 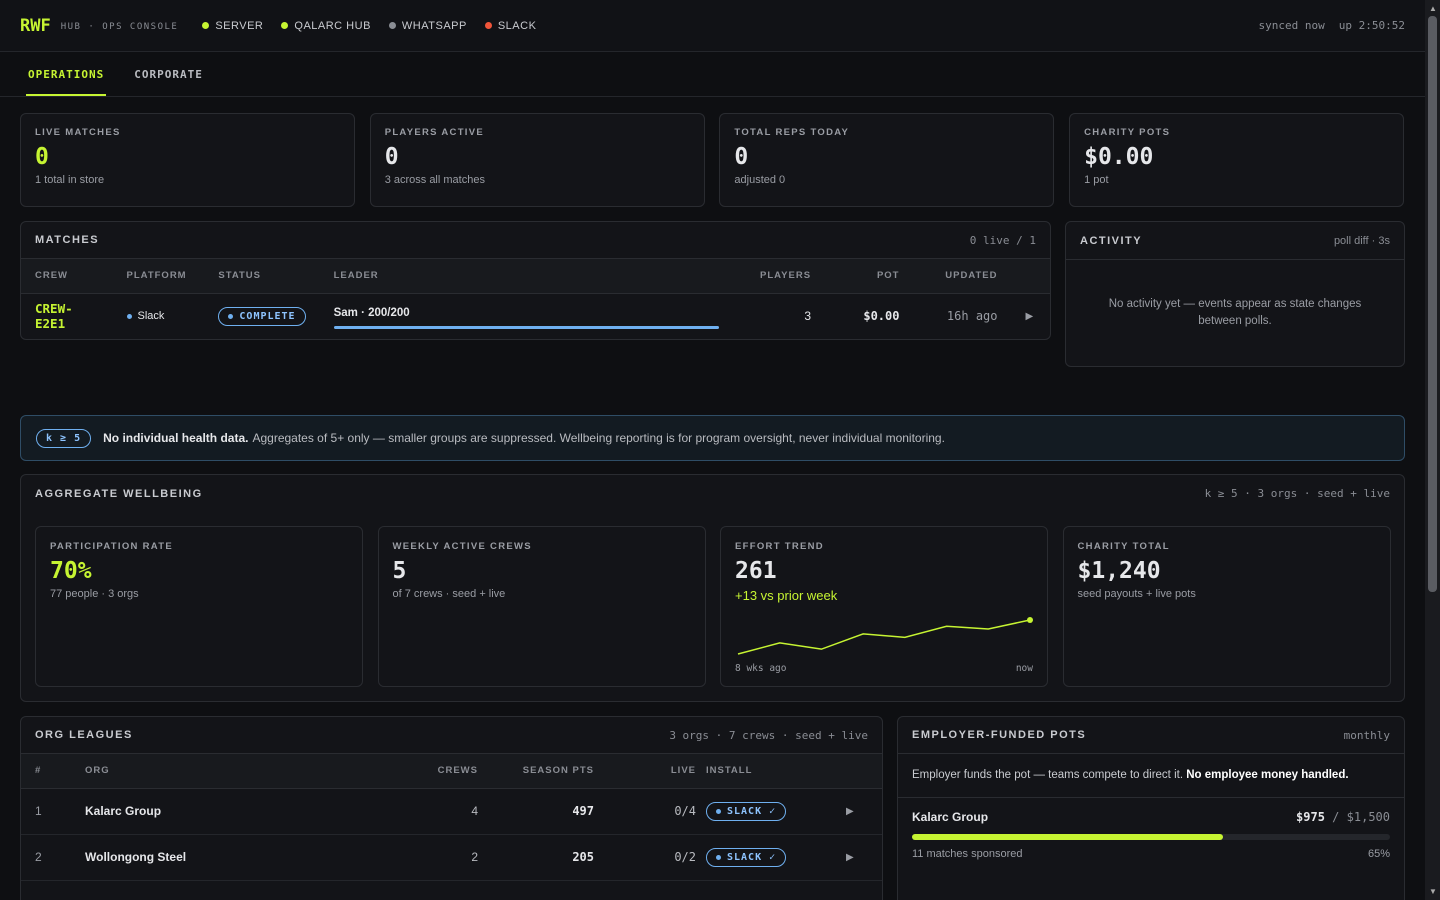 What do you see at coordinates (67, 276) in the screenshot?
I see `column-header: CREW` at bounding box center [67, 276].